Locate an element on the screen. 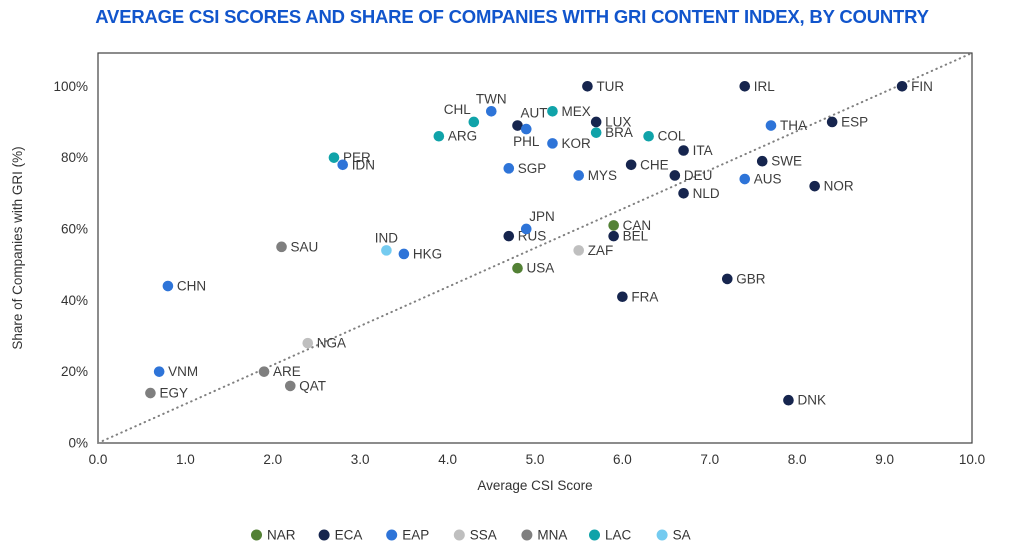 This screenshot has height=558, width=1024. data-point-deu is located at coordinates (675, 175).